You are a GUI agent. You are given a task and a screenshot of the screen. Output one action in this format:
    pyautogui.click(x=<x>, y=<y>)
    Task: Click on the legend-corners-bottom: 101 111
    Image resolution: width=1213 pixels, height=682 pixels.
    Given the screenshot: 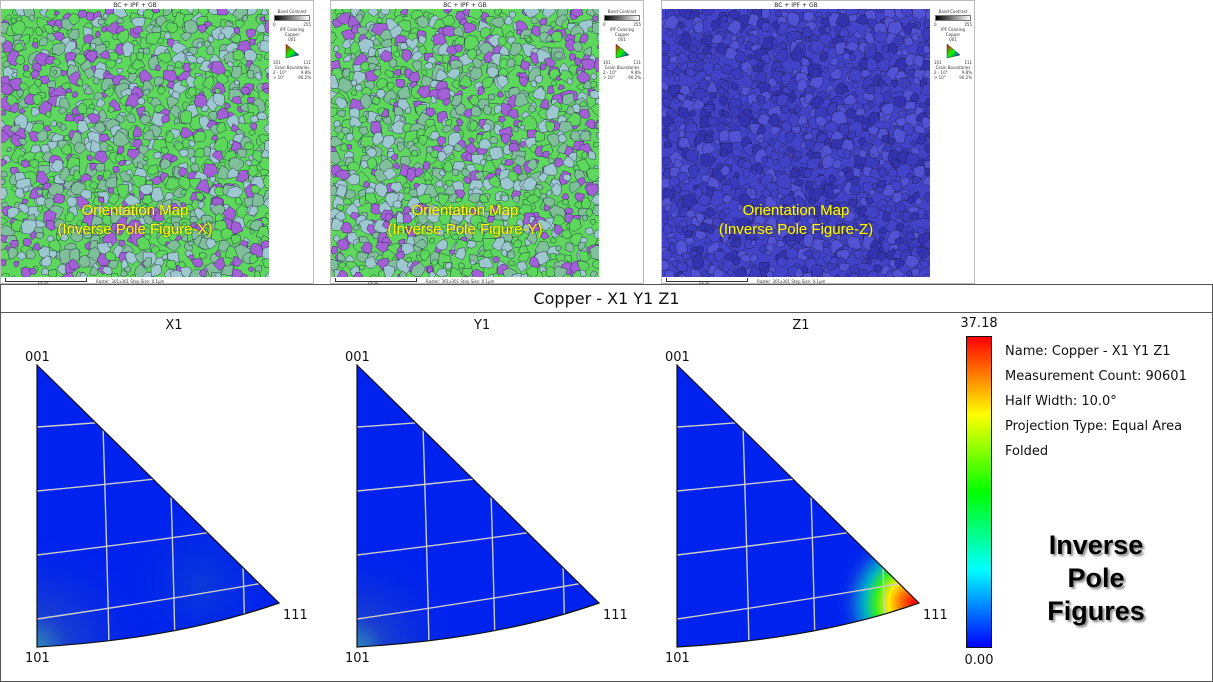 What is the action you would take?
    pyautogui.click(x=953, y=62)
    